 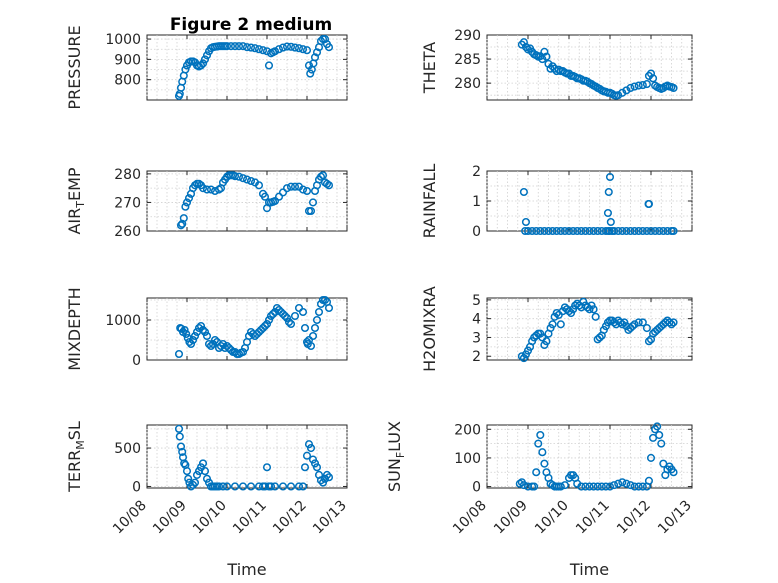 What do you see at coordinates (467, 36) in the screenshot?
I see `y-tick-label: 290` at bounding box center [467, 36].